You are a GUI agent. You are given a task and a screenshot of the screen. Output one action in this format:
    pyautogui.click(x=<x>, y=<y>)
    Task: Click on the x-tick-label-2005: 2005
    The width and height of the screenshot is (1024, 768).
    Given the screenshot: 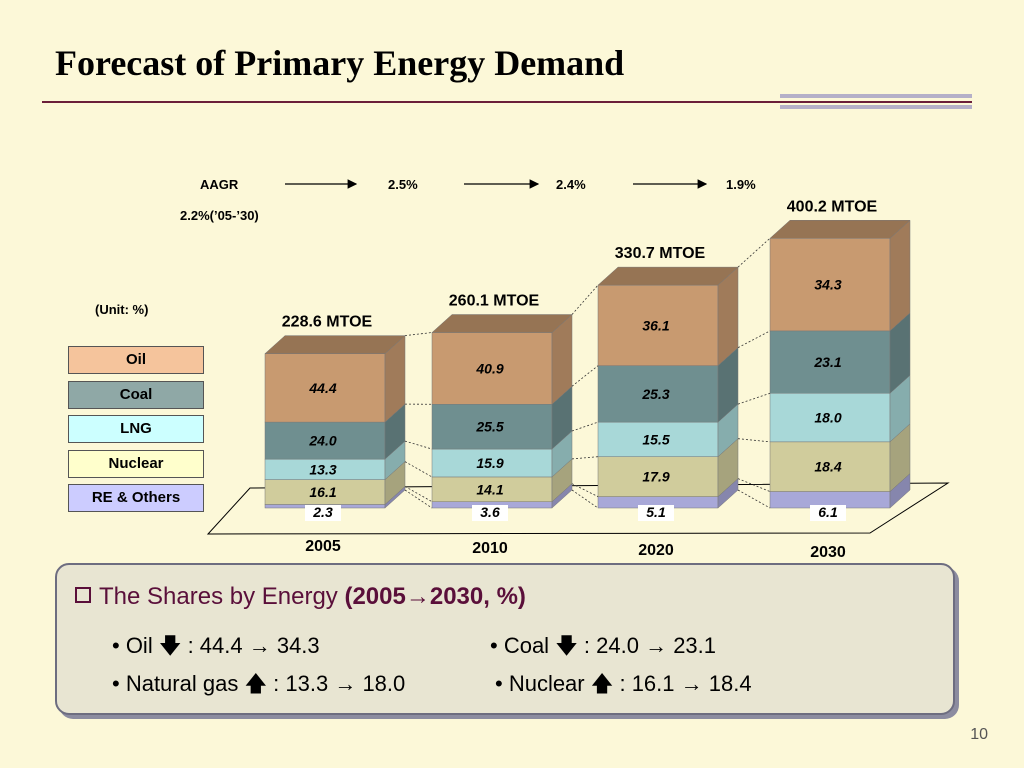 What is the action you would take?
    pyautogui.click(x=323, y=546)
    